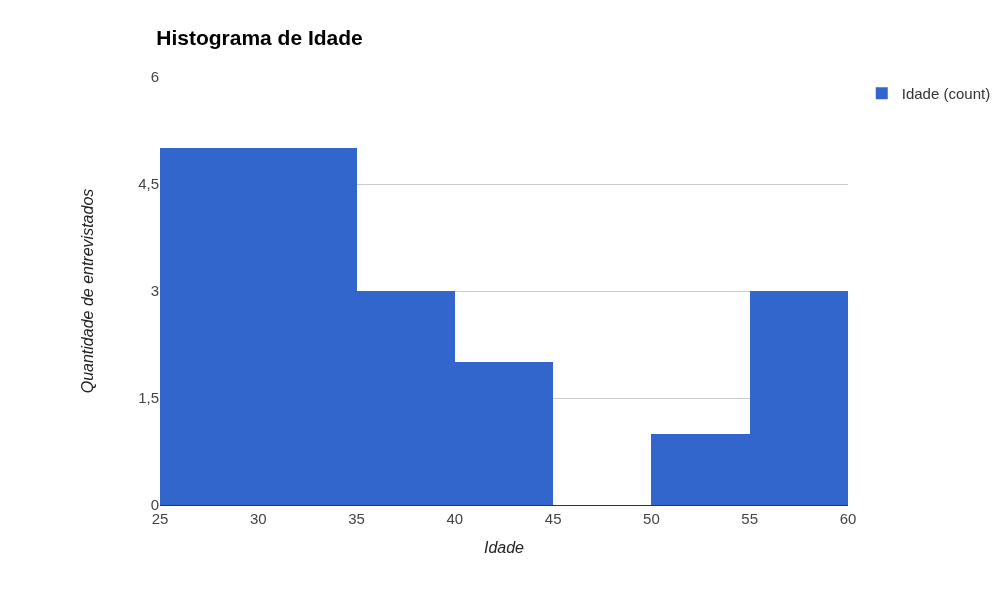  What do you see at coordinates (356, 518) in the screenshot?
I see `x-tick-label: 35` at bounding box center [356, 518].